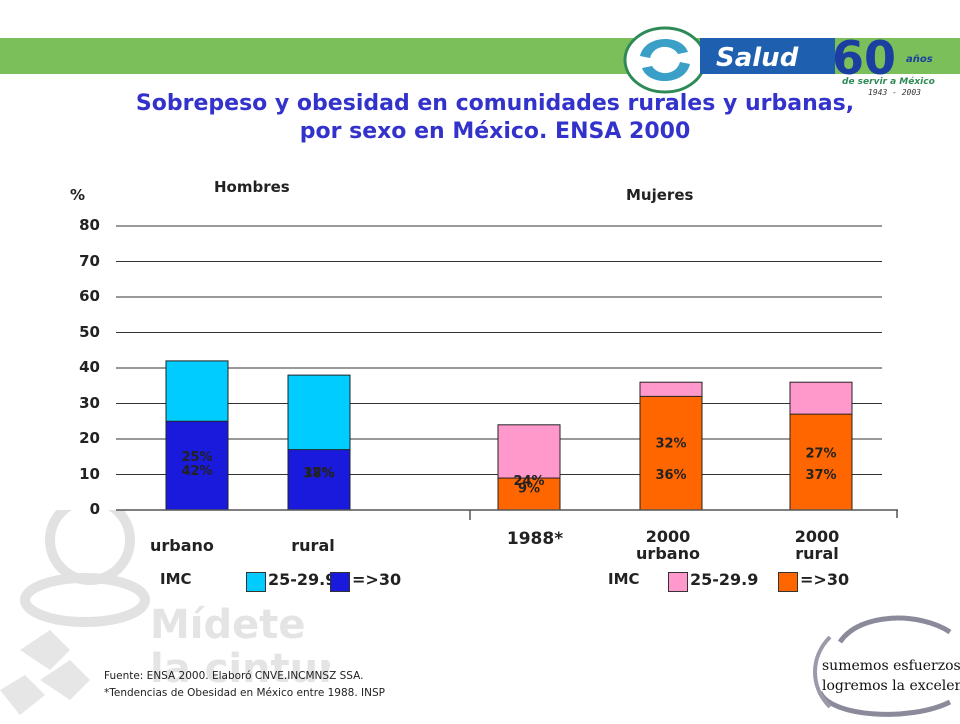 The width and height of the screenshot is (960, 724). I want to click on y-axis-label: %, so click(78, 195).